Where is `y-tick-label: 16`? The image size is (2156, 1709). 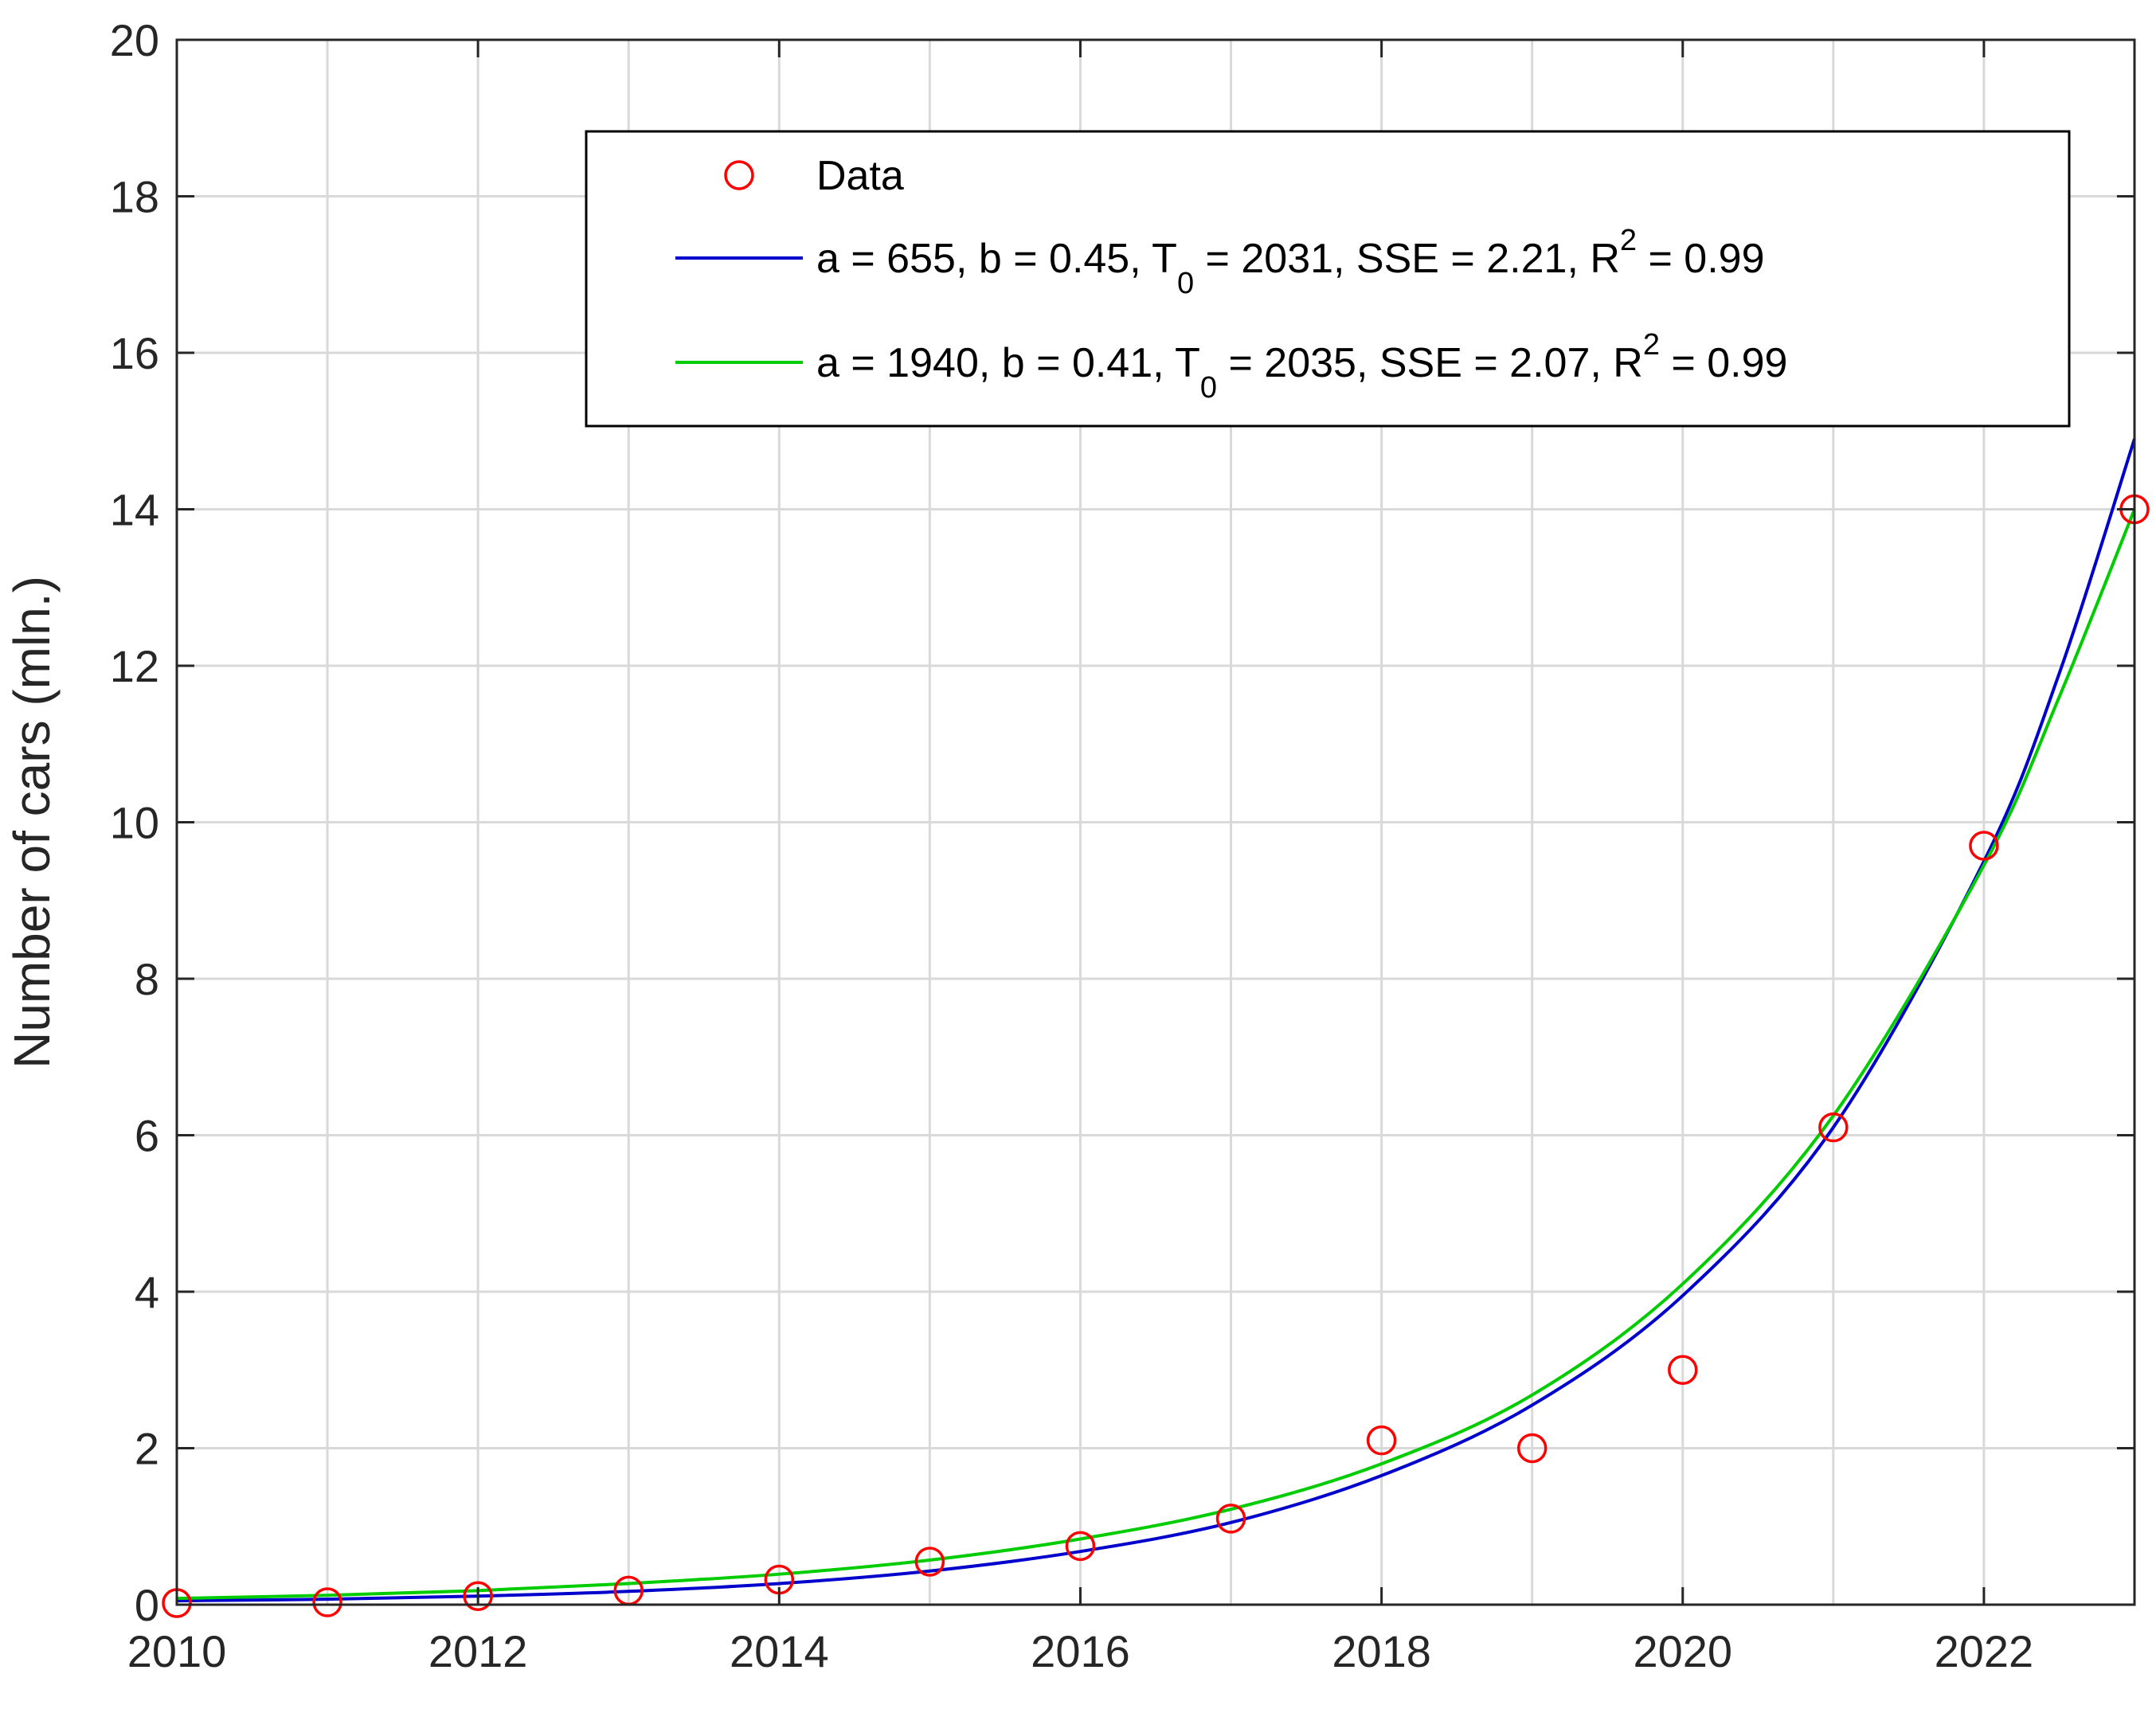 y-tick-label: 16 is located at coordinates (134, 353).